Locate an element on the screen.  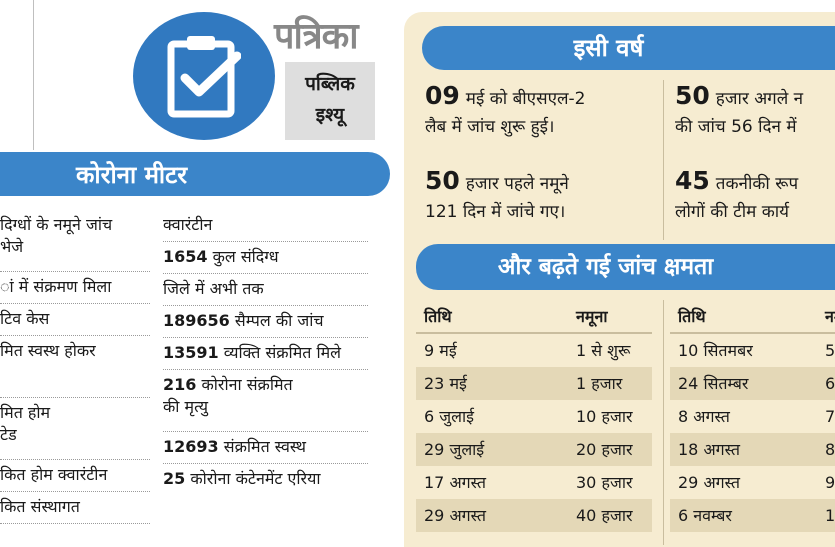
cell-date: 24 सितम्बर is located at coordinates (713, 383).